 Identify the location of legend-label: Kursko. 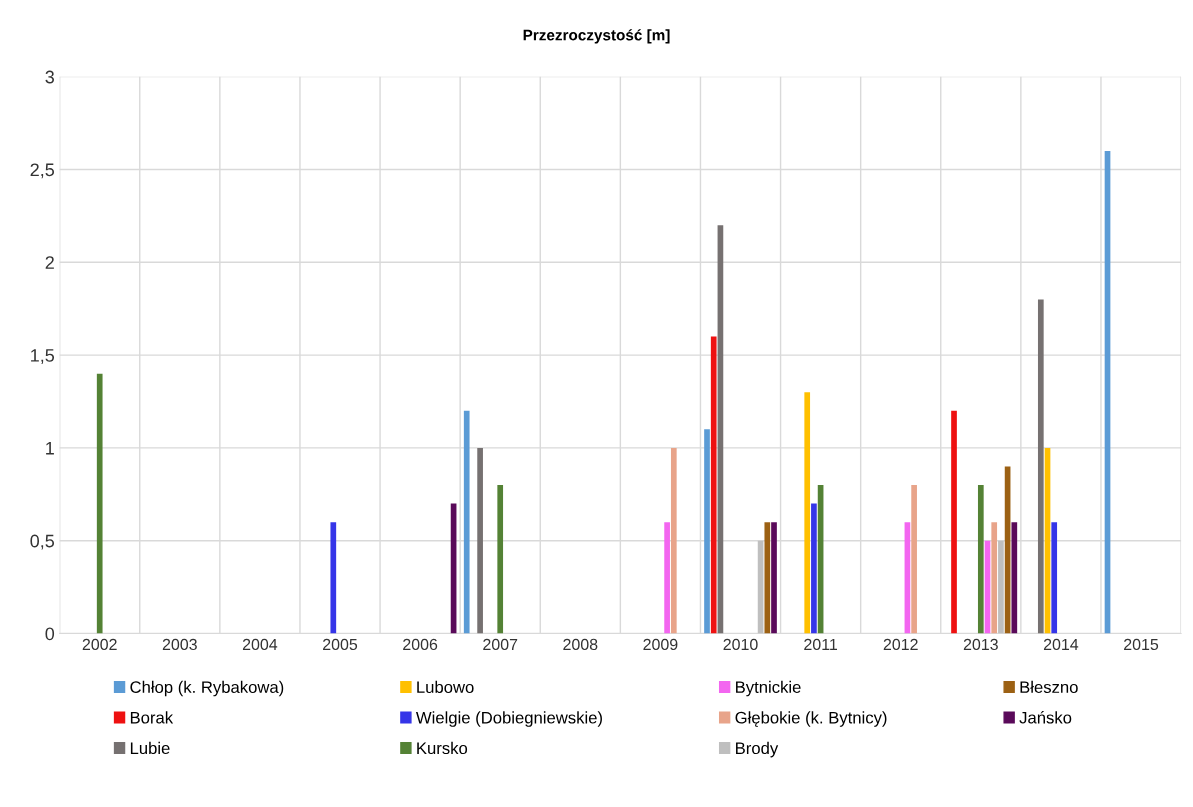
(442, 748).